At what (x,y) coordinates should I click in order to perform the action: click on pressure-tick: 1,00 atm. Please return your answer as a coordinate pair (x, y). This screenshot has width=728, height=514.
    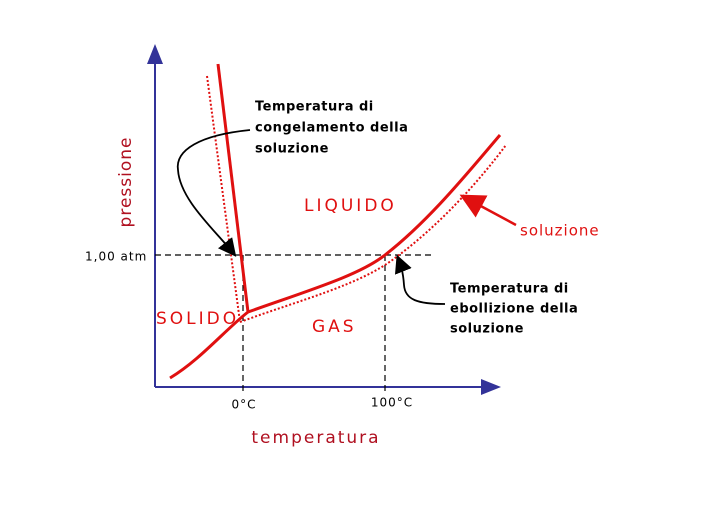
    Looking at the image, I should click on (116, 257).